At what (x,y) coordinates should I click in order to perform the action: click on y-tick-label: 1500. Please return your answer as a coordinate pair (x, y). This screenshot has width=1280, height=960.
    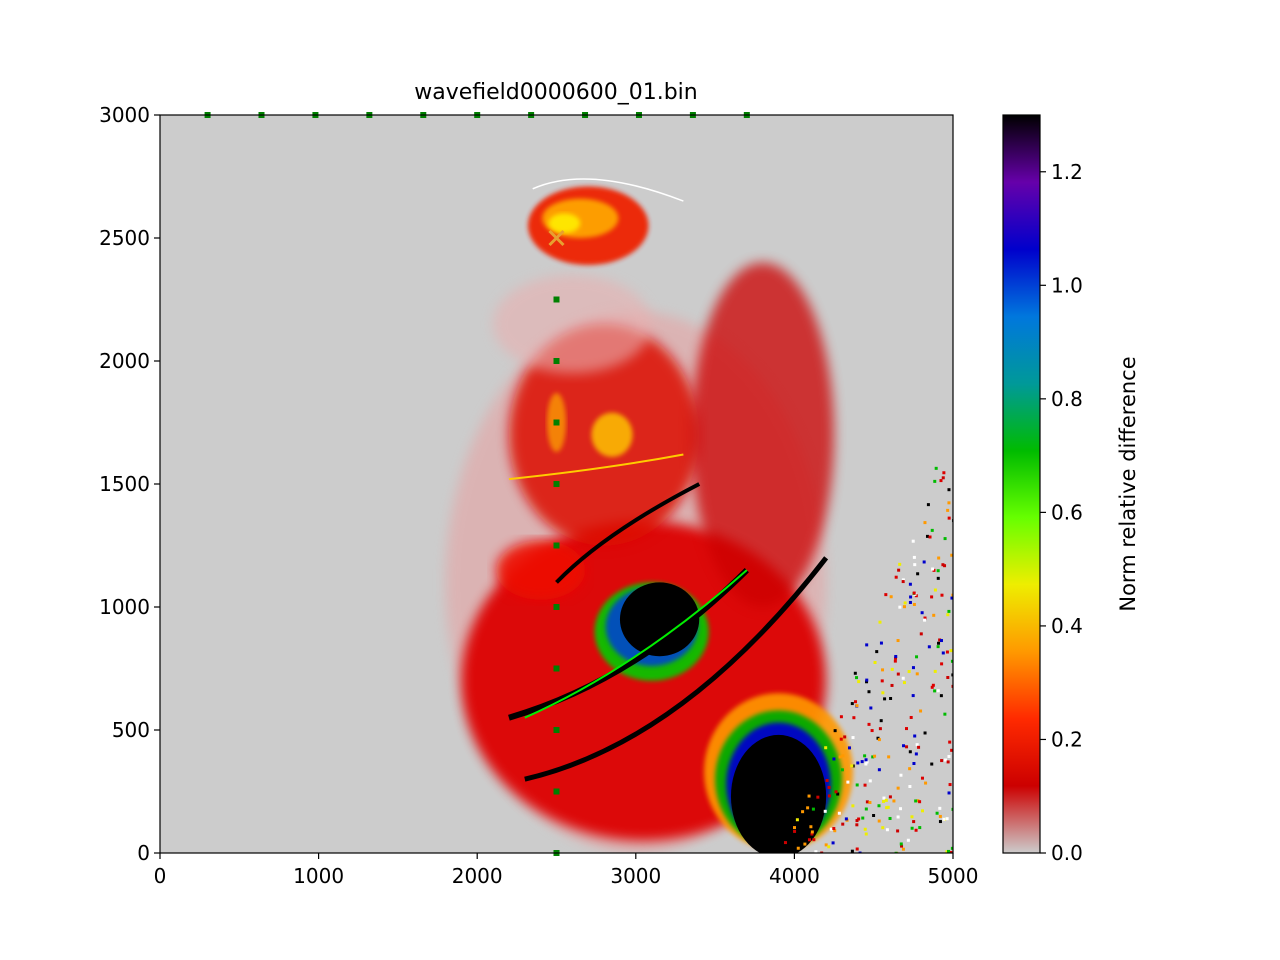
    Looking at the image, I should click on (124, 484).